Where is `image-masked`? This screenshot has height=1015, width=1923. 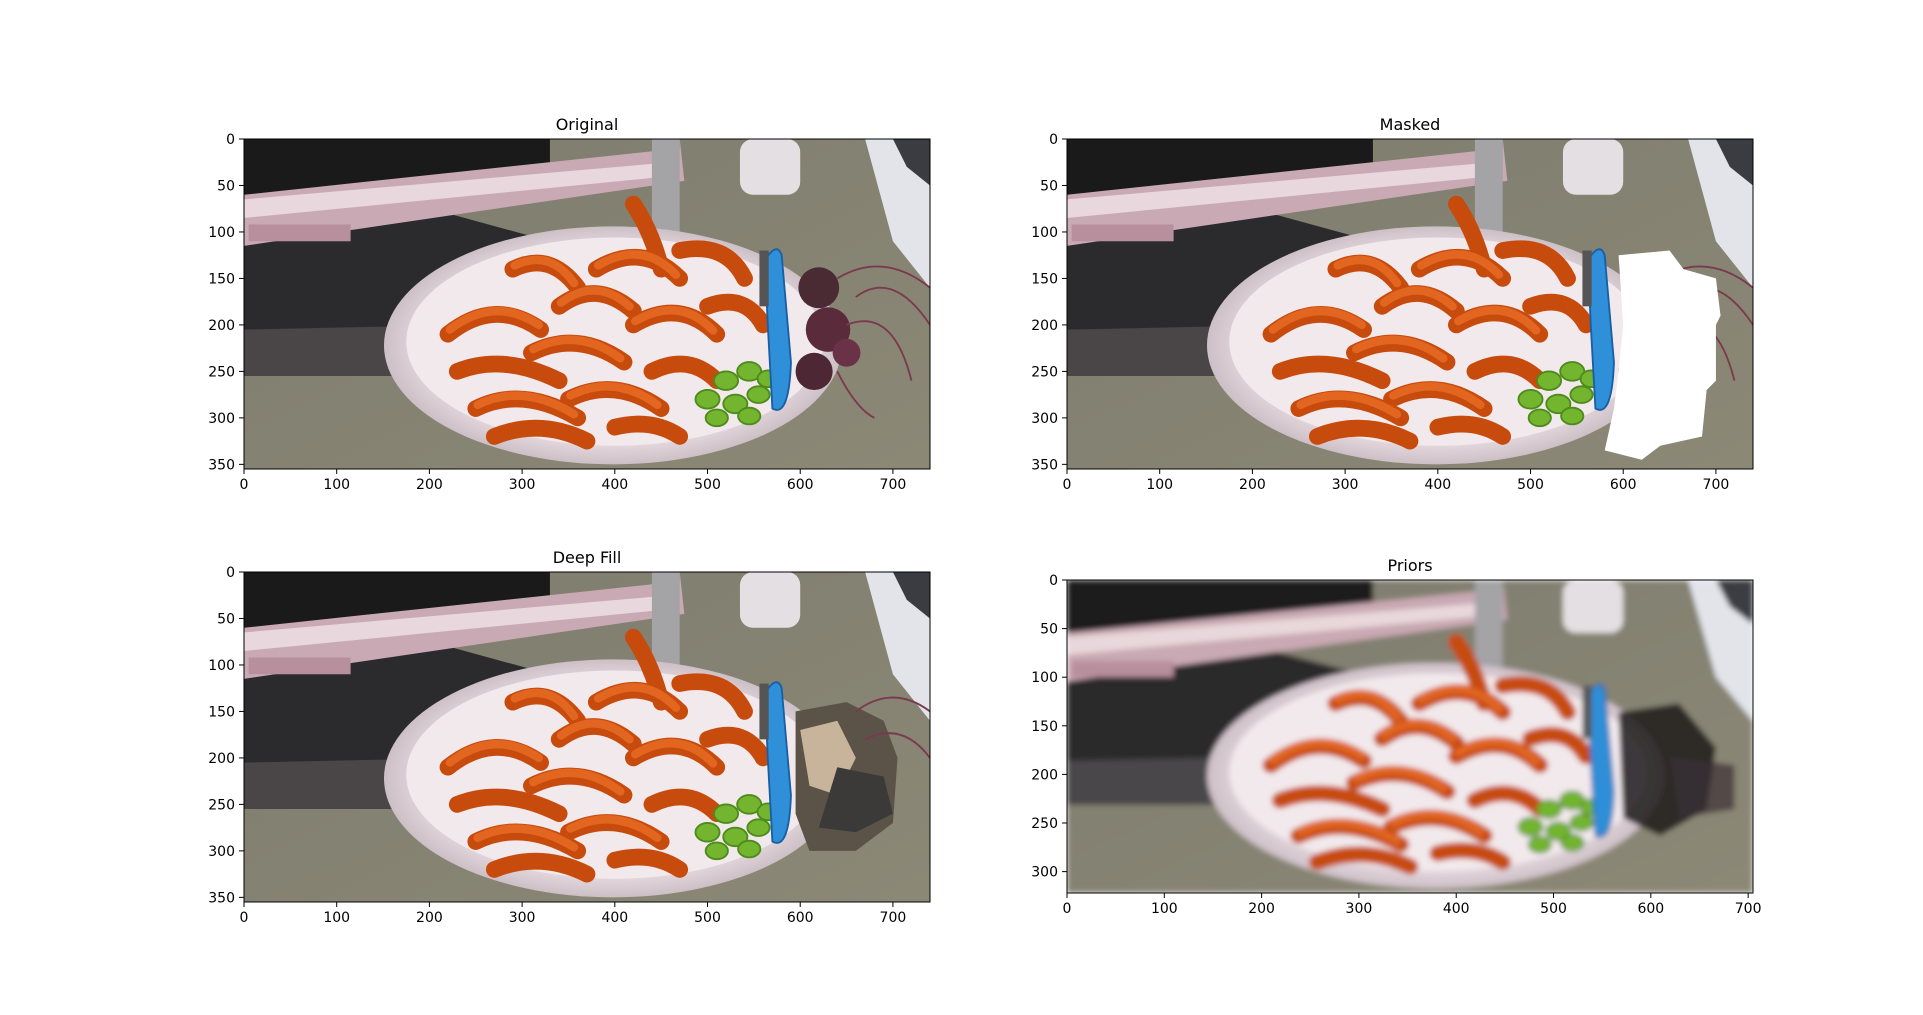 image-masked is located at coordinates (1410, 304).